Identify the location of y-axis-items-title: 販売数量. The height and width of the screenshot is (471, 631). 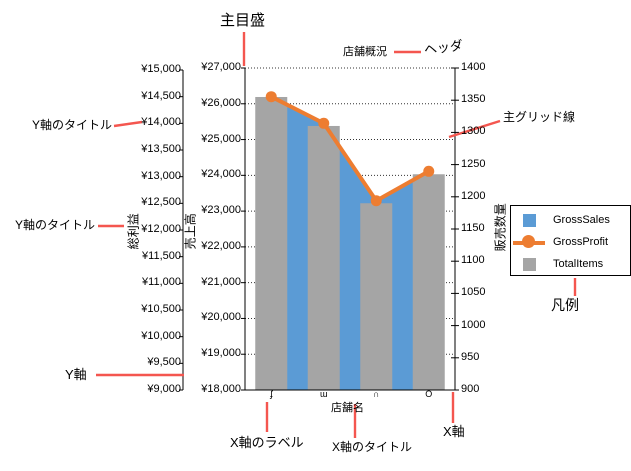
(500, 227).